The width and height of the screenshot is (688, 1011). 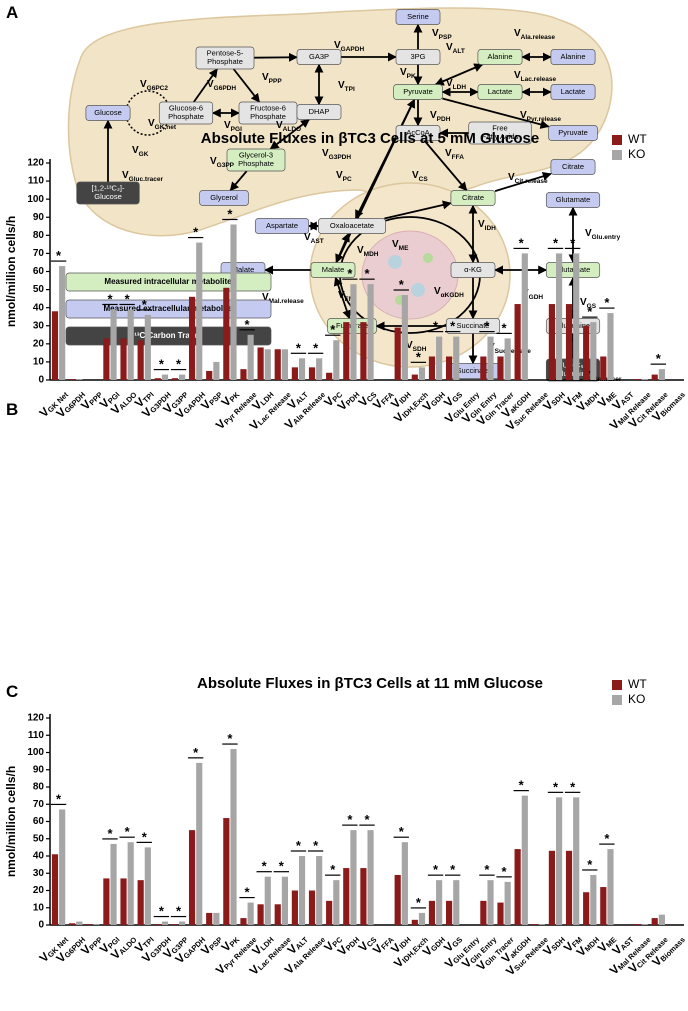 I want to click on pathway-arrow, so click(x=238, y=181).